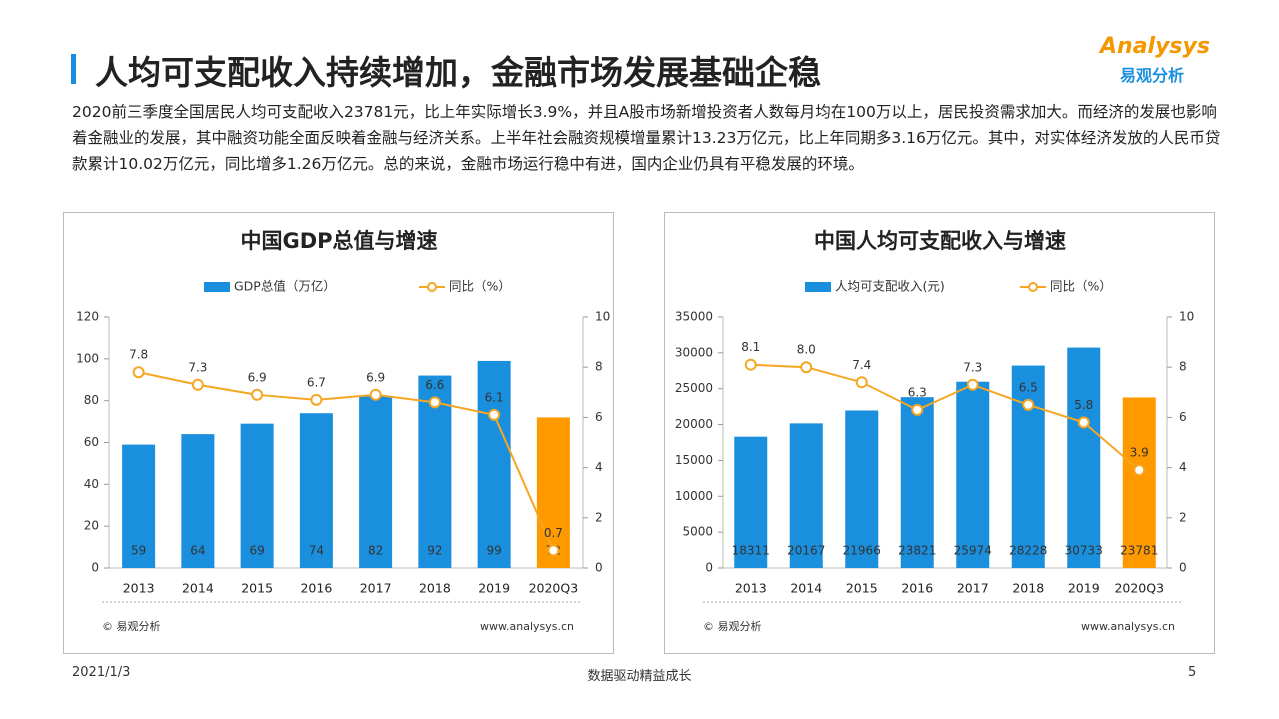 The height and width of the screenshot is (719, 1279). Describe the element at coordinates (1083, 405) in the screenshot. I see `point-label: 5.8` at that location.